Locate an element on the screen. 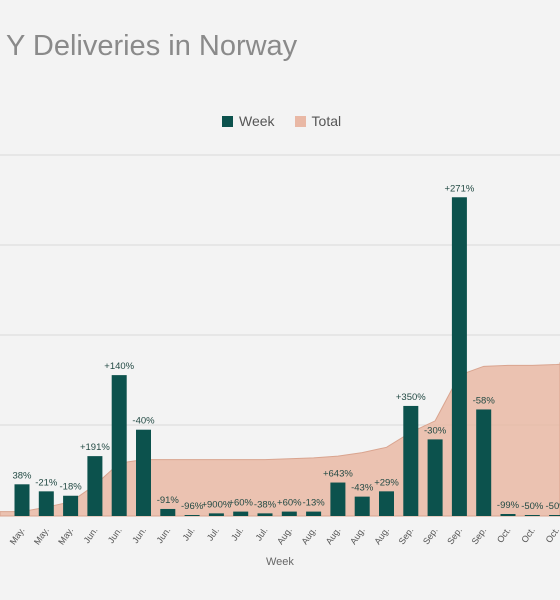  bar-data-label: -43% is located at coordinates (362, 488).